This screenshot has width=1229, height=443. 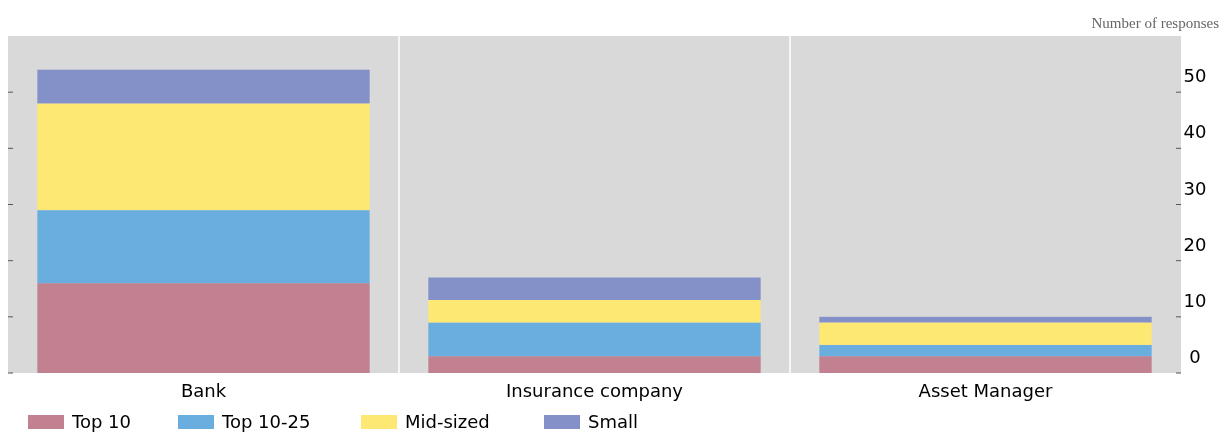 I want to click on x-tick-label: Bank, so click(x=203, y=390).